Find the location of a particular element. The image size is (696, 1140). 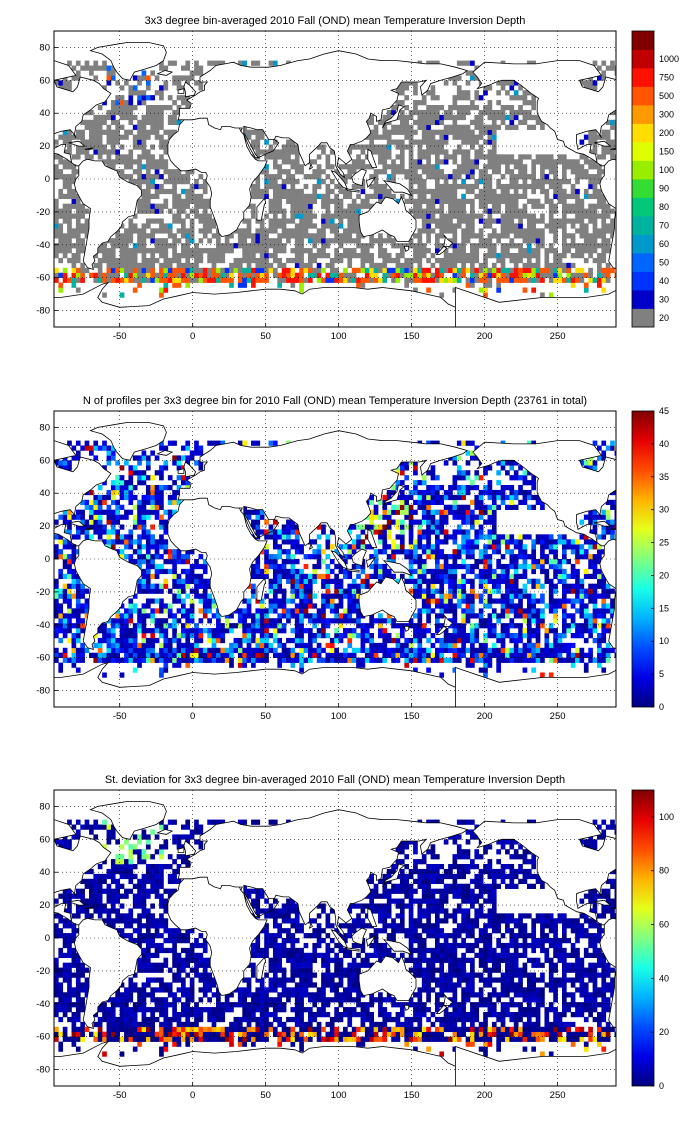

colorbar-label: 30 is located at coordinates (664, 299).